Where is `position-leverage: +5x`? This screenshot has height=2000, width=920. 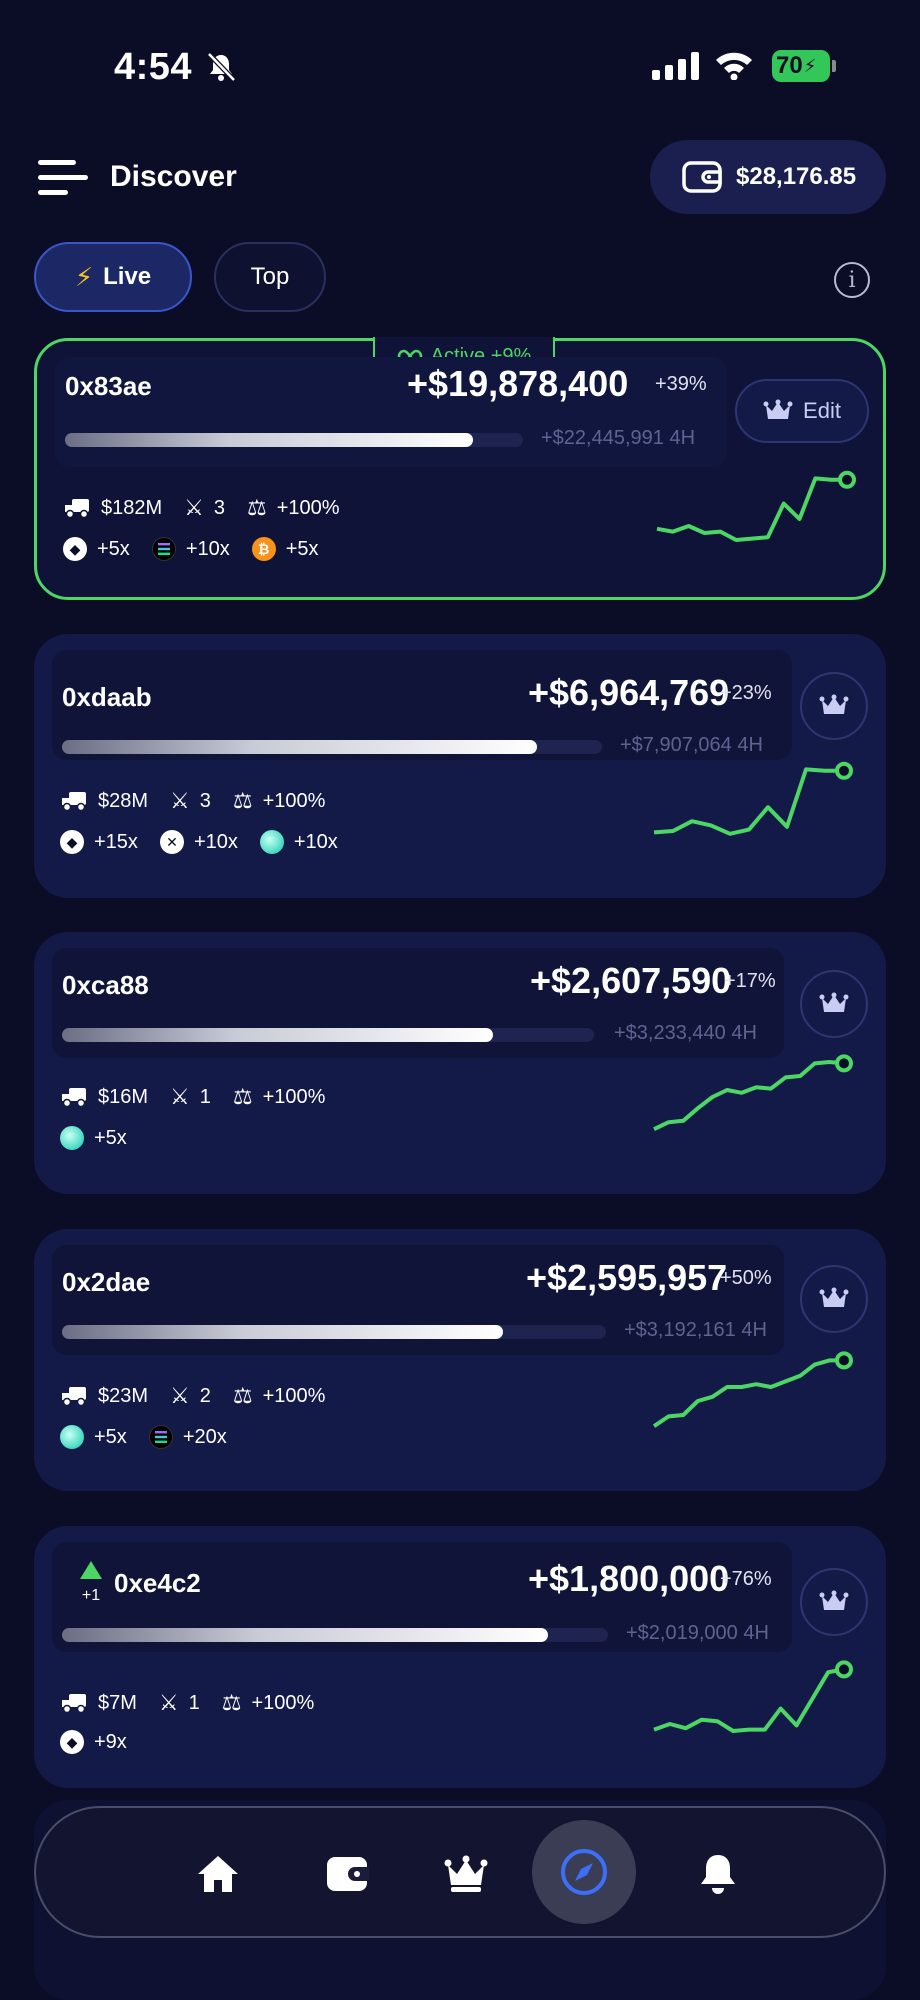 position-leverage: +5x is located at coordinates (110, 1137).